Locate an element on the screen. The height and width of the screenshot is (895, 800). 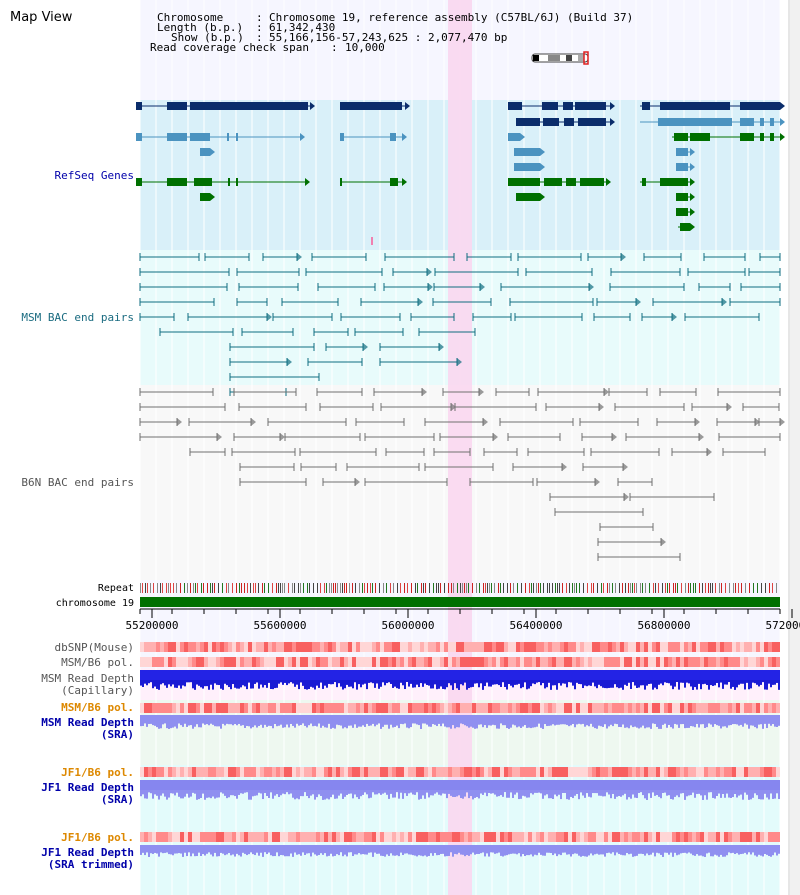
track-label-msm-depth-cap-2: (Capillary) is located at coordinates (97, 690).